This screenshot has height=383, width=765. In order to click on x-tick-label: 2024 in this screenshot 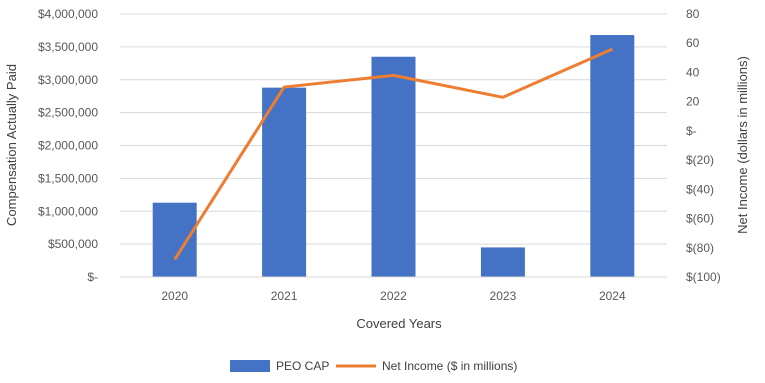, I will do `click(612, 296)`.